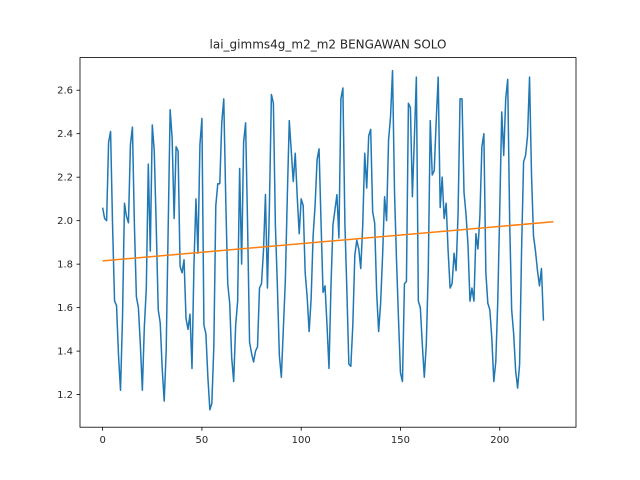 This screenshot has width=640, height=480. Describe the element at coordinates (400, 440) in the screenshot. I see `x-tick-label: 150` at that location.